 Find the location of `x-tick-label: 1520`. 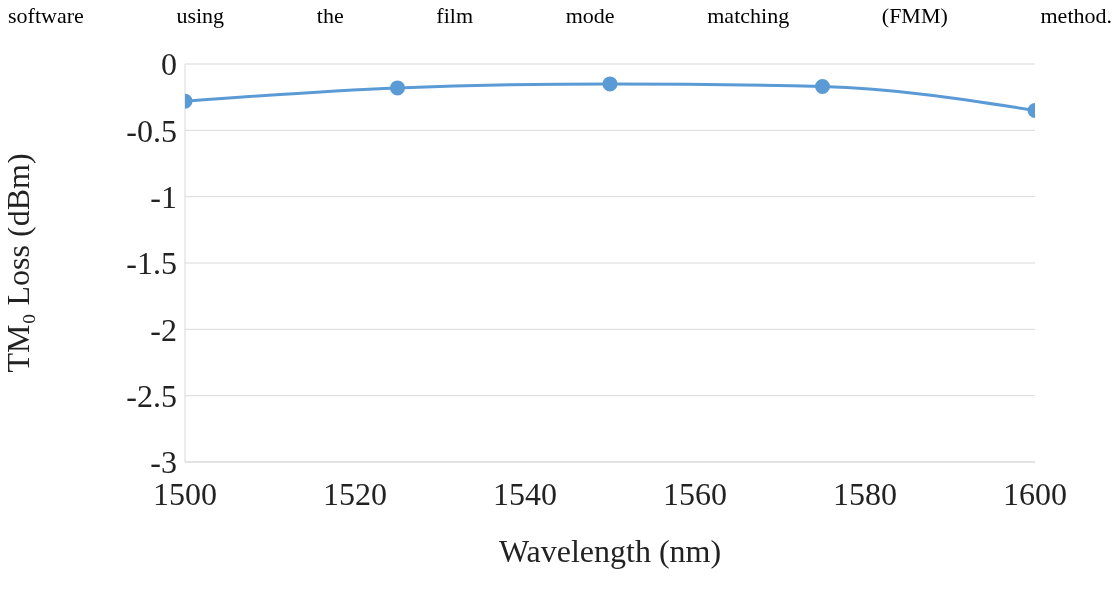

x-tick-label: 1520 is located at coordinates (355, 493).